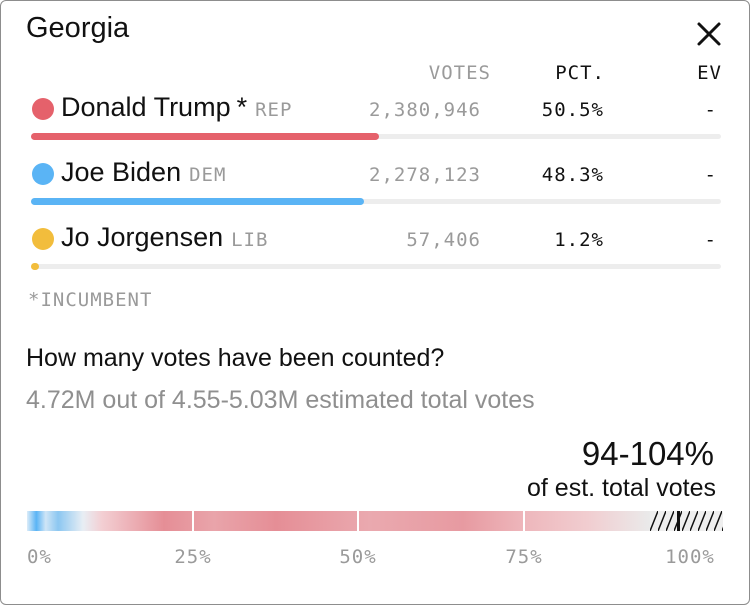 Image resolution: width=750 pixels, height=605 pixels. What do you see at coordinates (580, 73) in the screenshot?
I see `column-header-pct: PCT.` at bounding box center [580, 73].